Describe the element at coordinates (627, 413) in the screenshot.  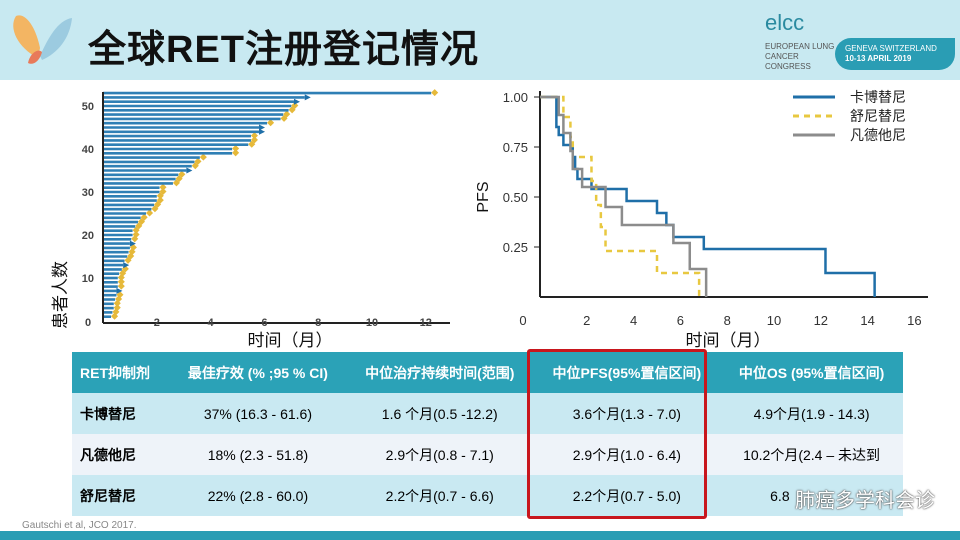
I see `table-cell: 3.6个月(1.3 - 7.0)` at that location.